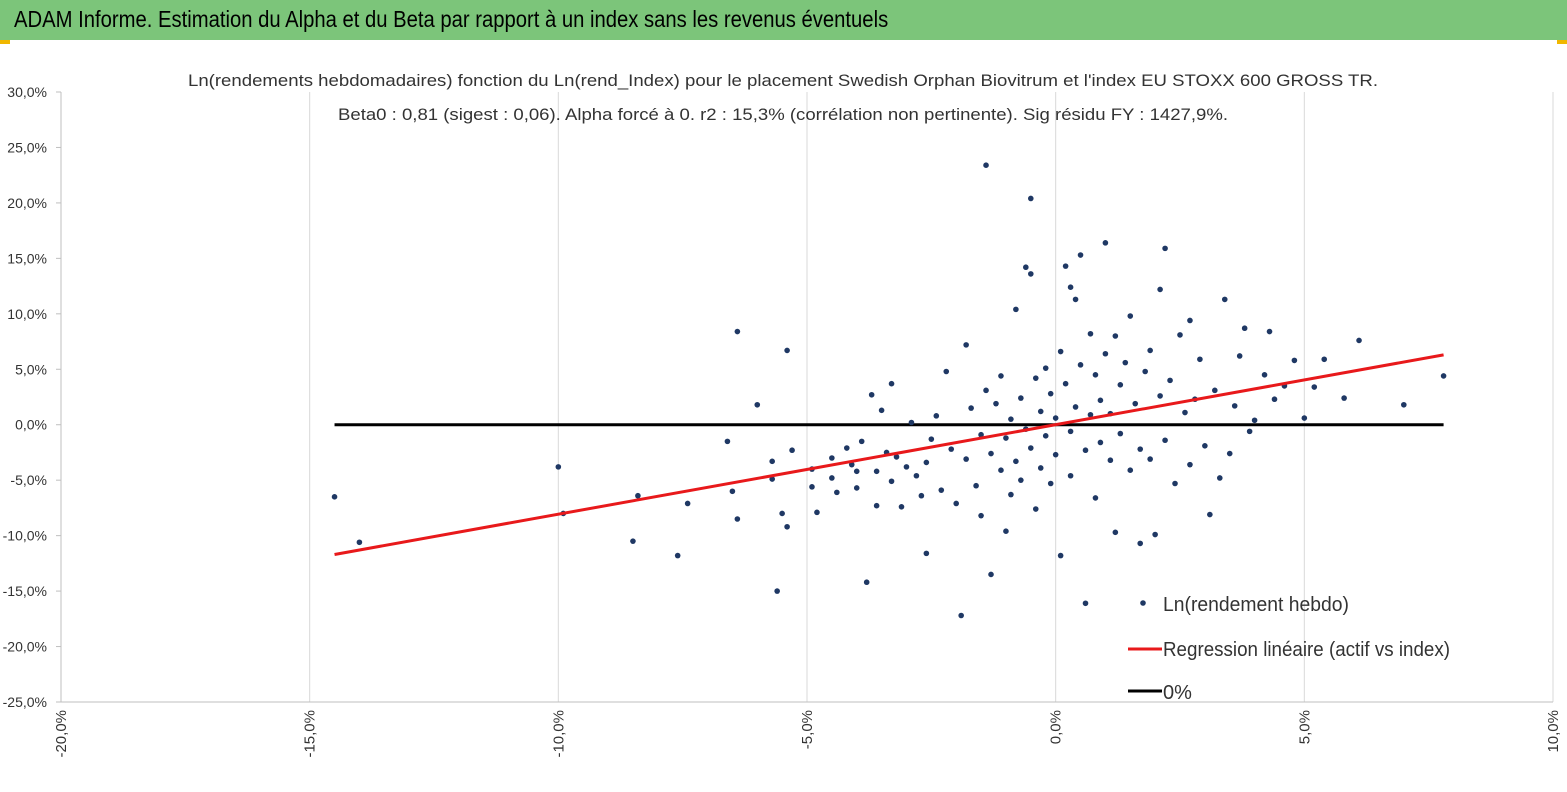 The width and height of the screenshot is (1567, 792). What do you see at coordinates (1562, 42) in the screenshot?
I see `corner-marker-right` at bounding box center [1562, 42].